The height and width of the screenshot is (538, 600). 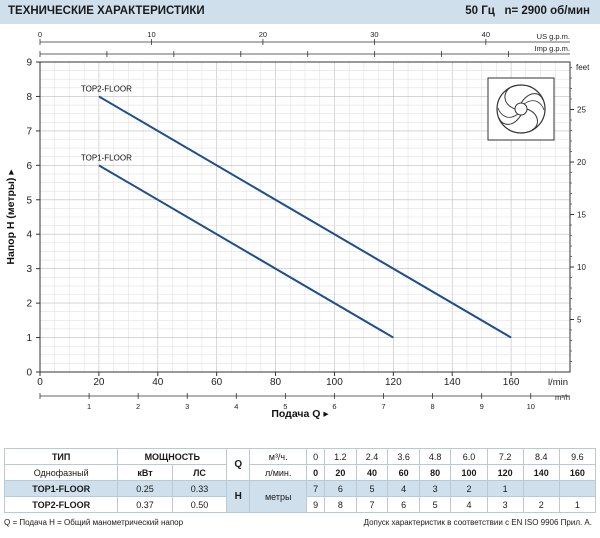 I want to click on feet-tick-label: 20, so click(x=581, y=162).